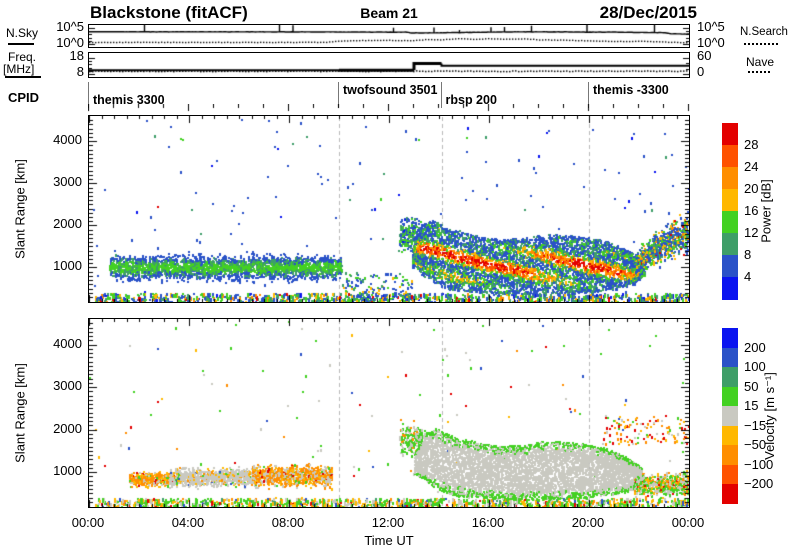  Describe the element at coordinates (70, 26) in the screenshot. I see `noise-left-tick-top: 10^5` at that location.